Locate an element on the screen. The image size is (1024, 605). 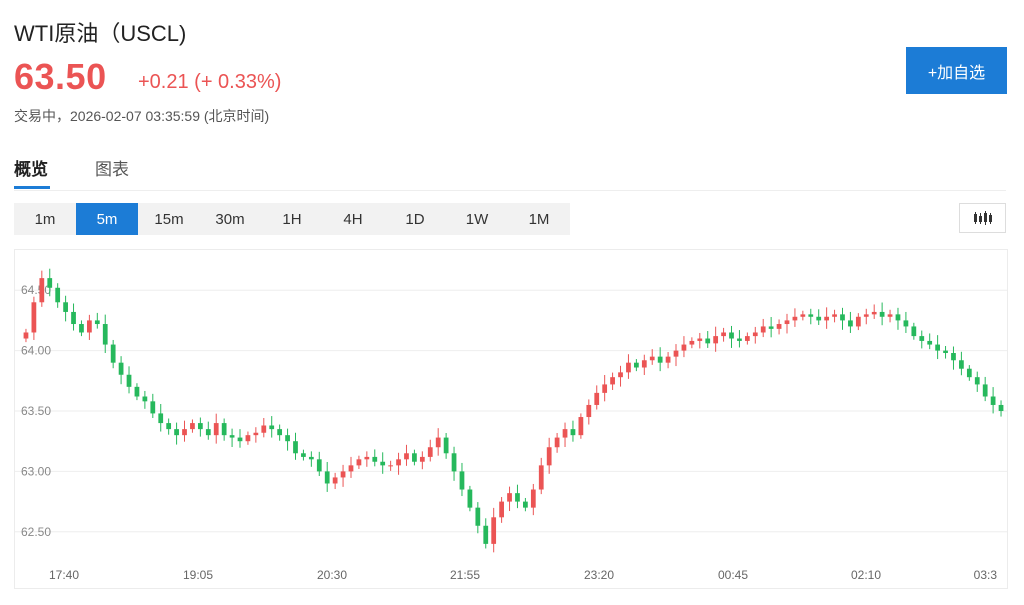
current-price: 63.50 is located at coordinates (60, 76).